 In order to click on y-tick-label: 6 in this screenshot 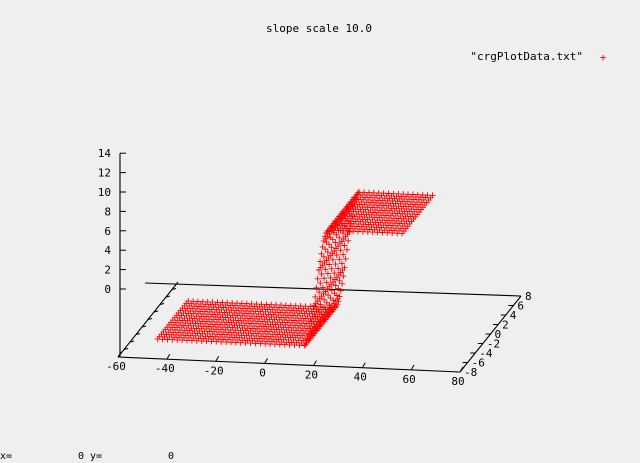, I will do `click(520, 306)`.